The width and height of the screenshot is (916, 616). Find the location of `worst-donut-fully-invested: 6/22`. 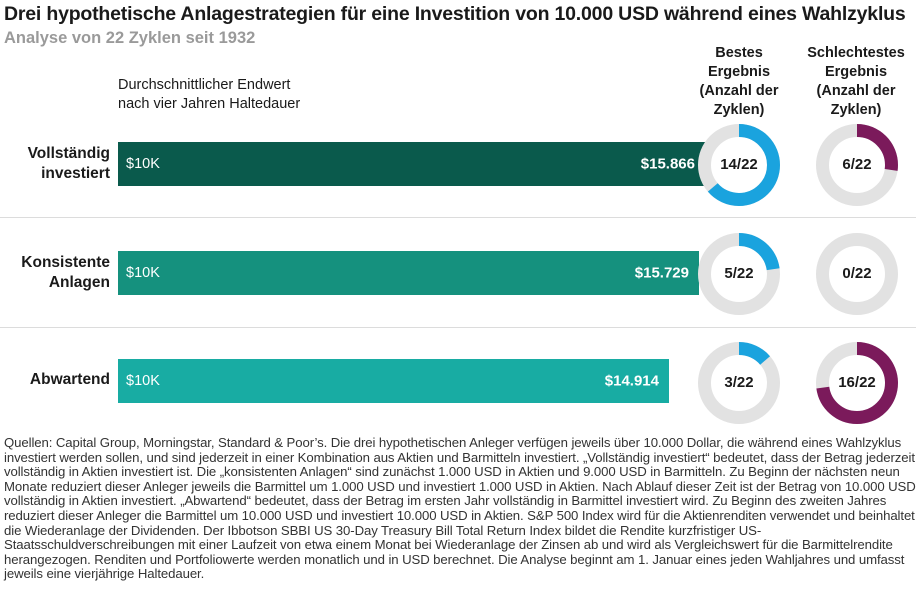

worst-donut-fully-invested: 6/22 is located at coordinates (857, 165).